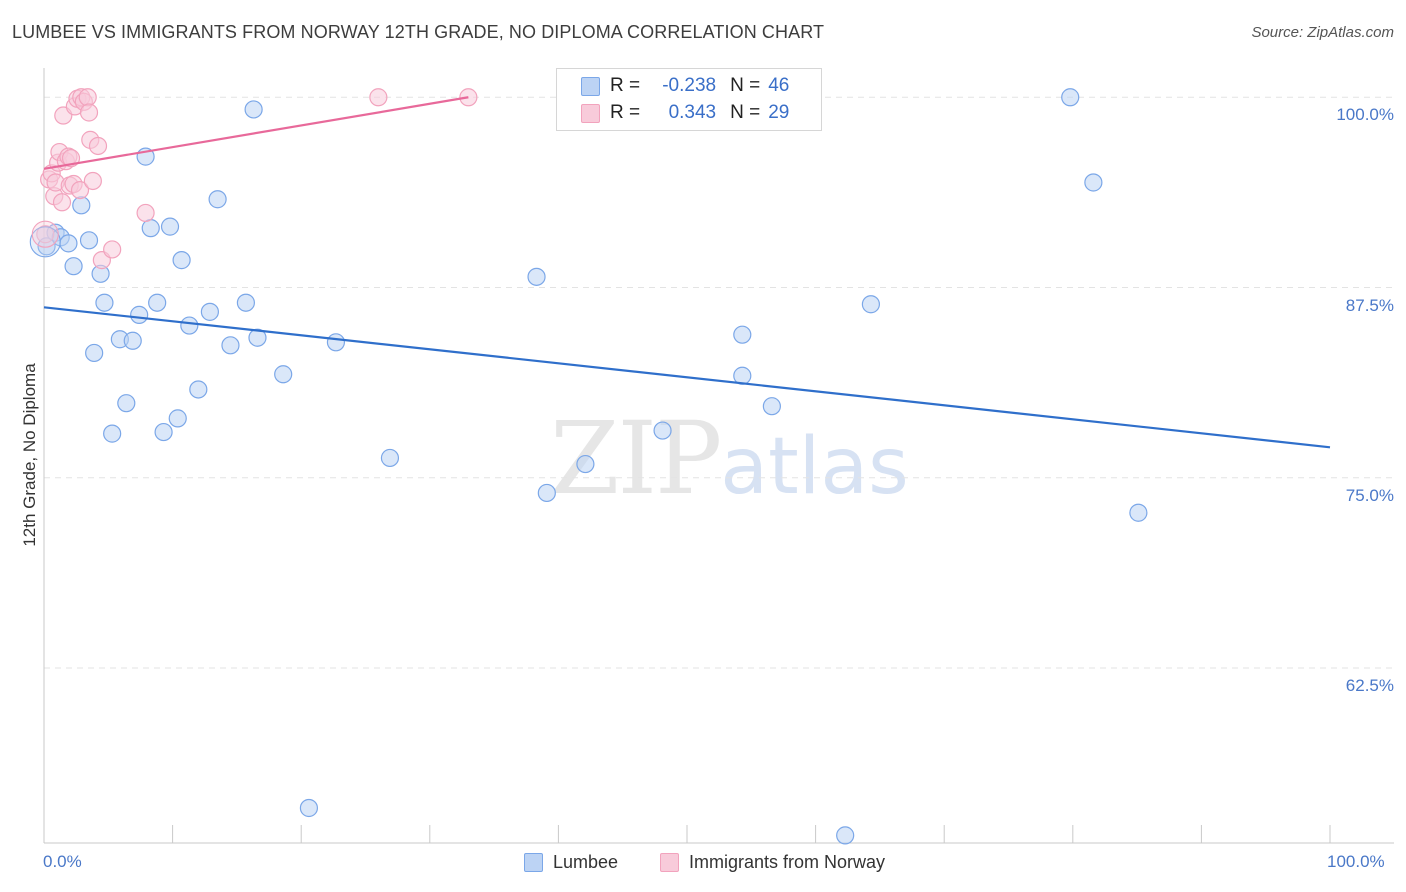  Describe the element at coordinates (669, 862) in the screenshot. I see `norway-legend-swatch` at that location.